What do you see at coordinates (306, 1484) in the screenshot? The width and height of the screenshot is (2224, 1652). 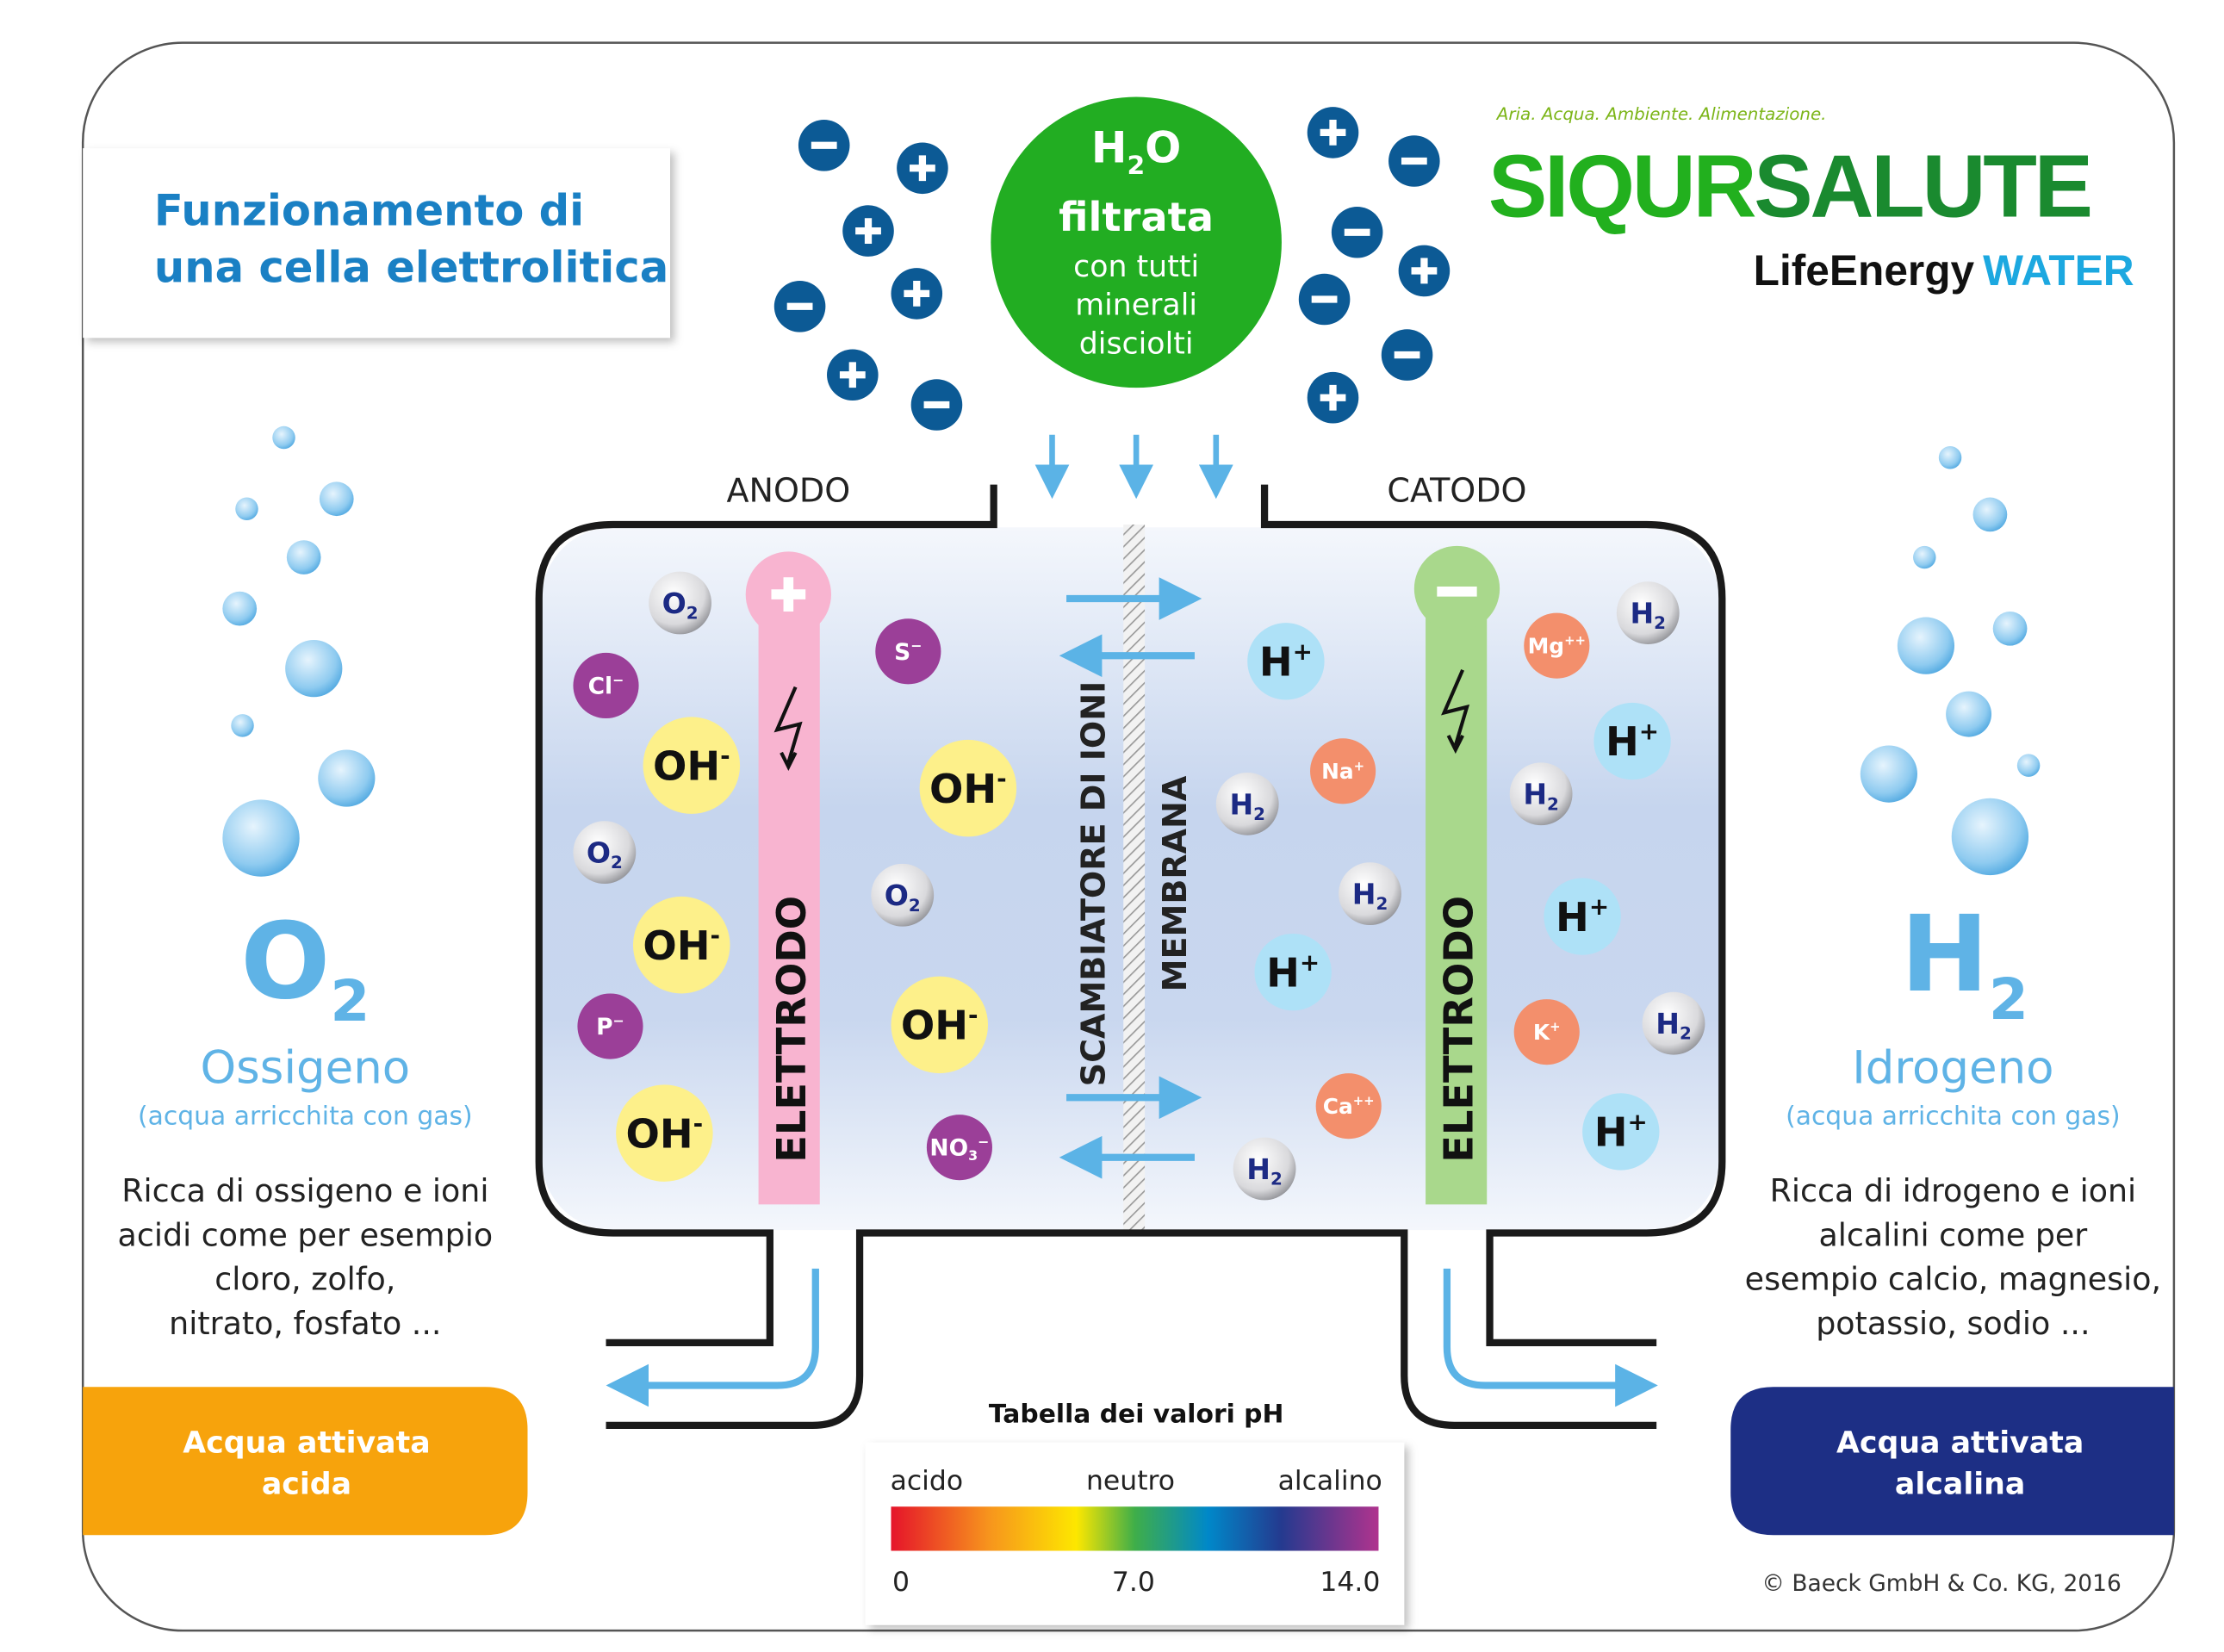 I see `svg-text: acida` at bounding box center [306, 1484].